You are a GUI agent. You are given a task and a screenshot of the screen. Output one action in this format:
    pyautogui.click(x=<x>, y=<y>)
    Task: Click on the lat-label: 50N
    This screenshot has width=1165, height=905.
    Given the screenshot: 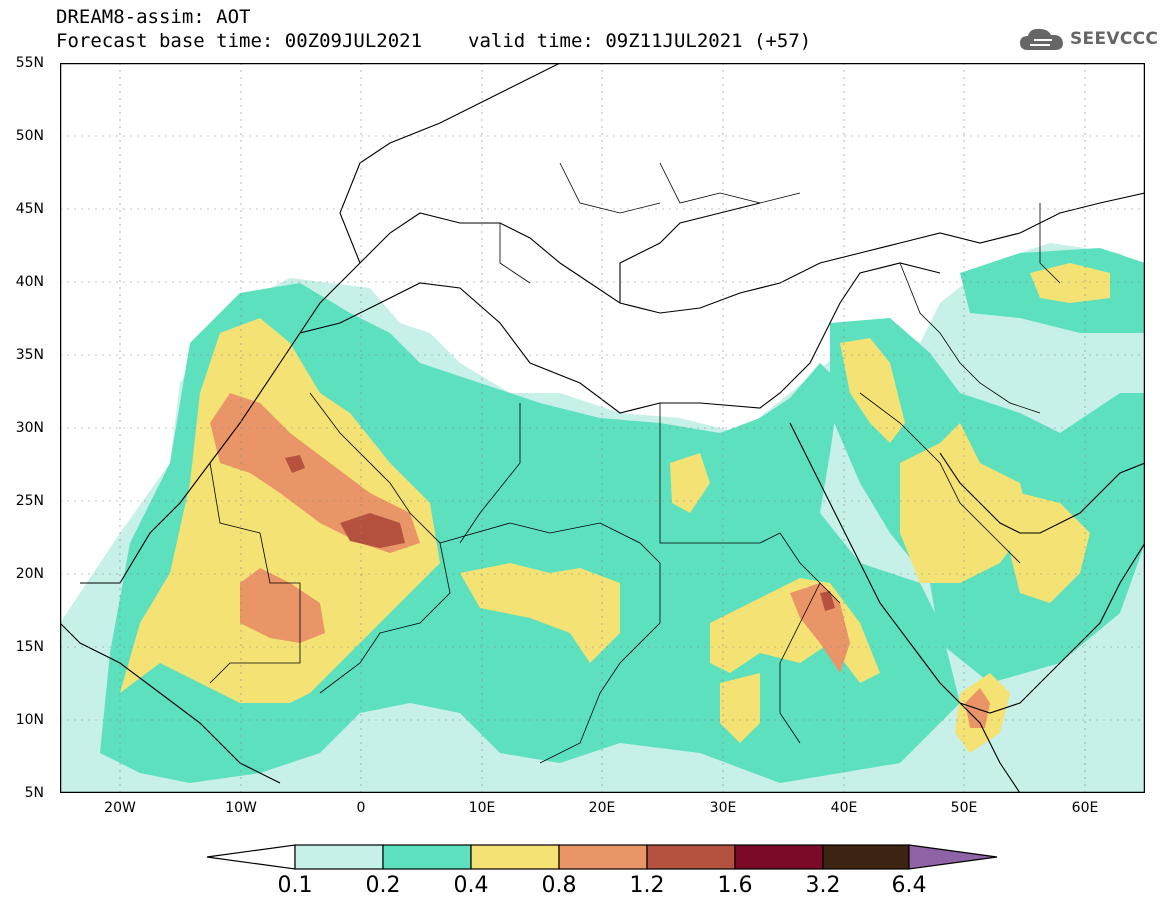 What is the action you would take?
    pyautogui.click(x=29, y=136)
    